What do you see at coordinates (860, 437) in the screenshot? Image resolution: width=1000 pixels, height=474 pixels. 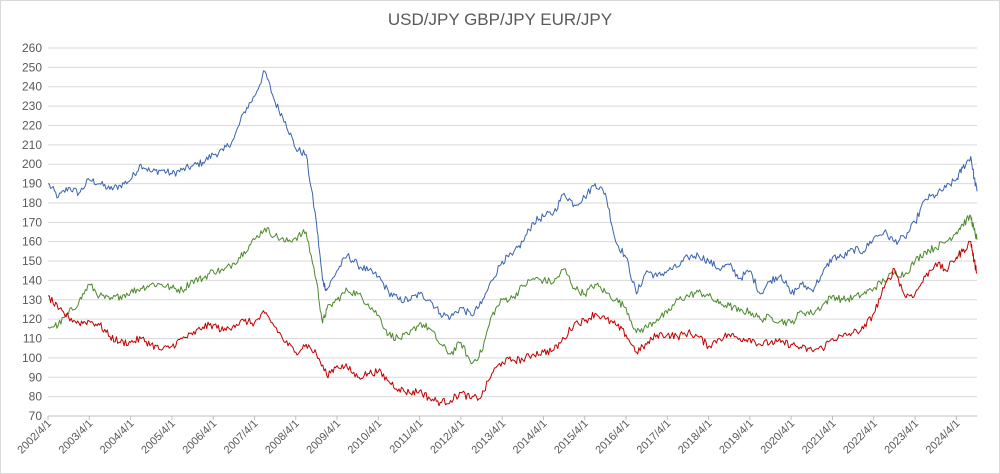 I see `x-tick-label: 2022/4/1` at bounding box center [860, 437].